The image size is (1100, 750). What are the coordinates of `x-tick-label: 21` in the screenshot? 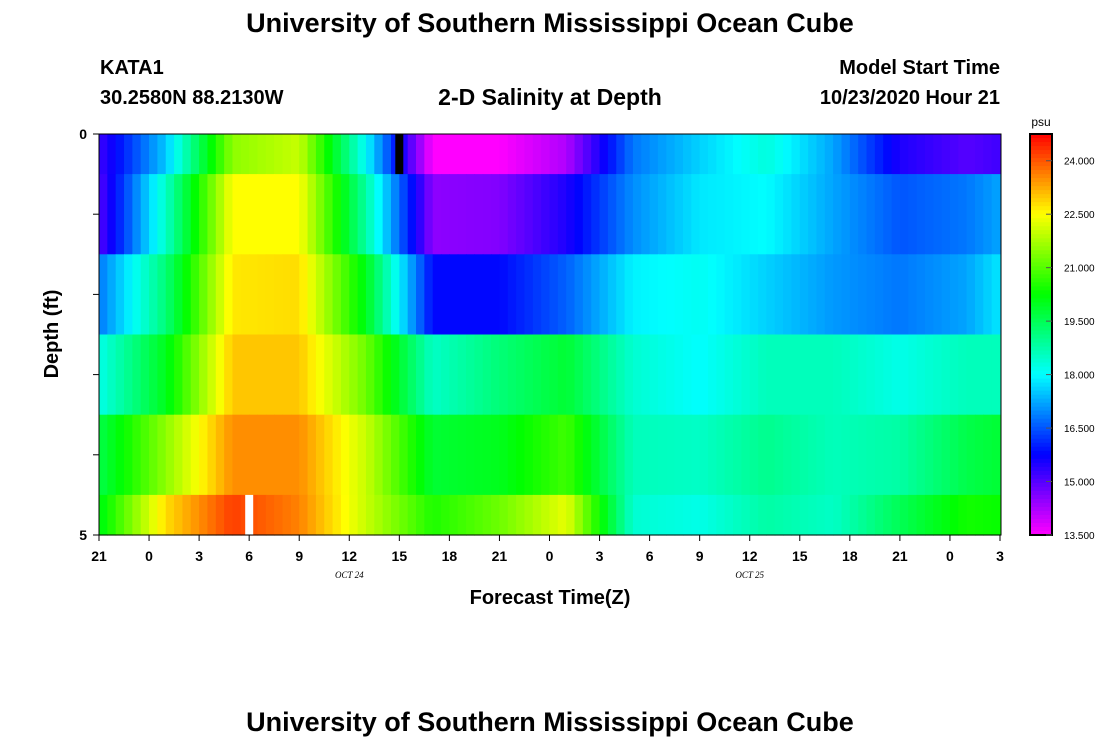 It's located at (900, 556).